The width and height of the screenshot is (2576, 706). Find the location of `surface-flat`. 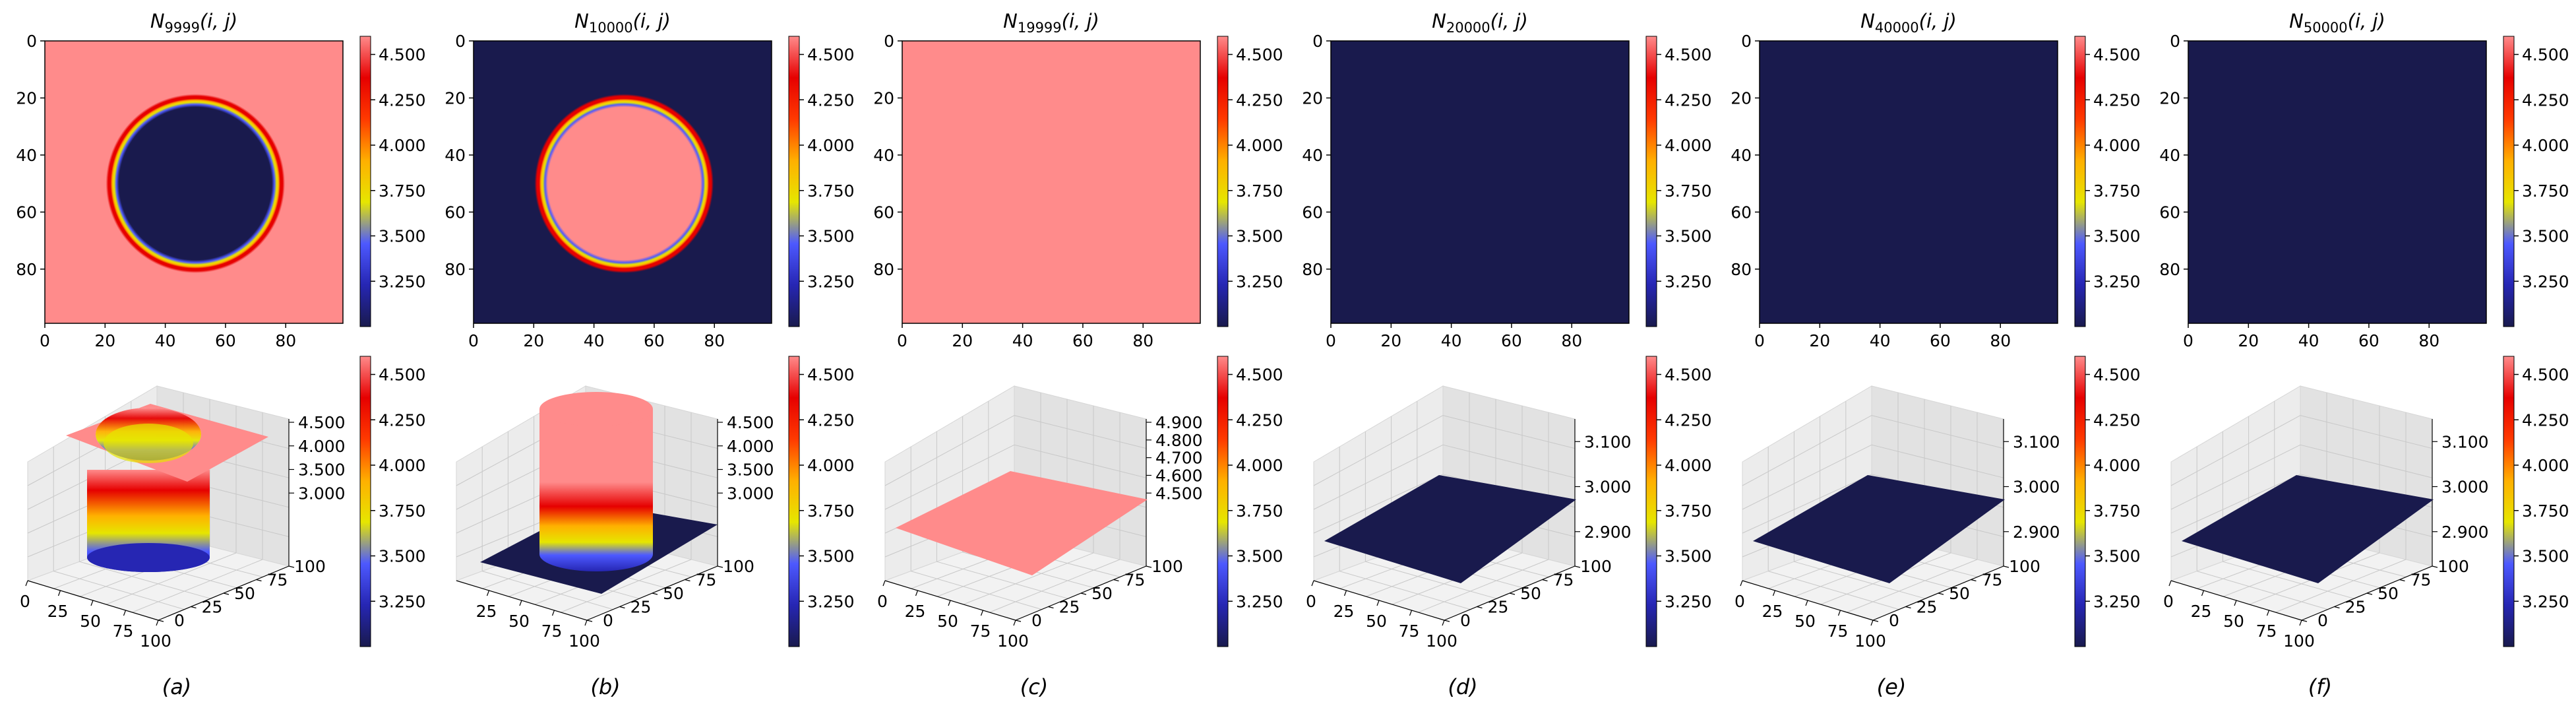

surface-flat is located at coordinates (1879, 529).